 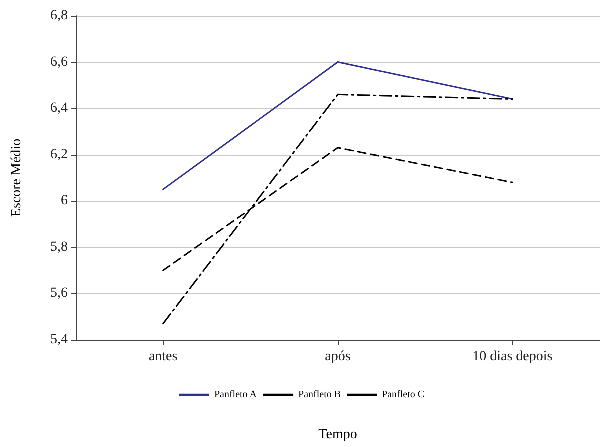 What do you see at coordinates (338, 357) in the screenshot?
I see `x-tick-label: após` at bounding box center [338, 357].